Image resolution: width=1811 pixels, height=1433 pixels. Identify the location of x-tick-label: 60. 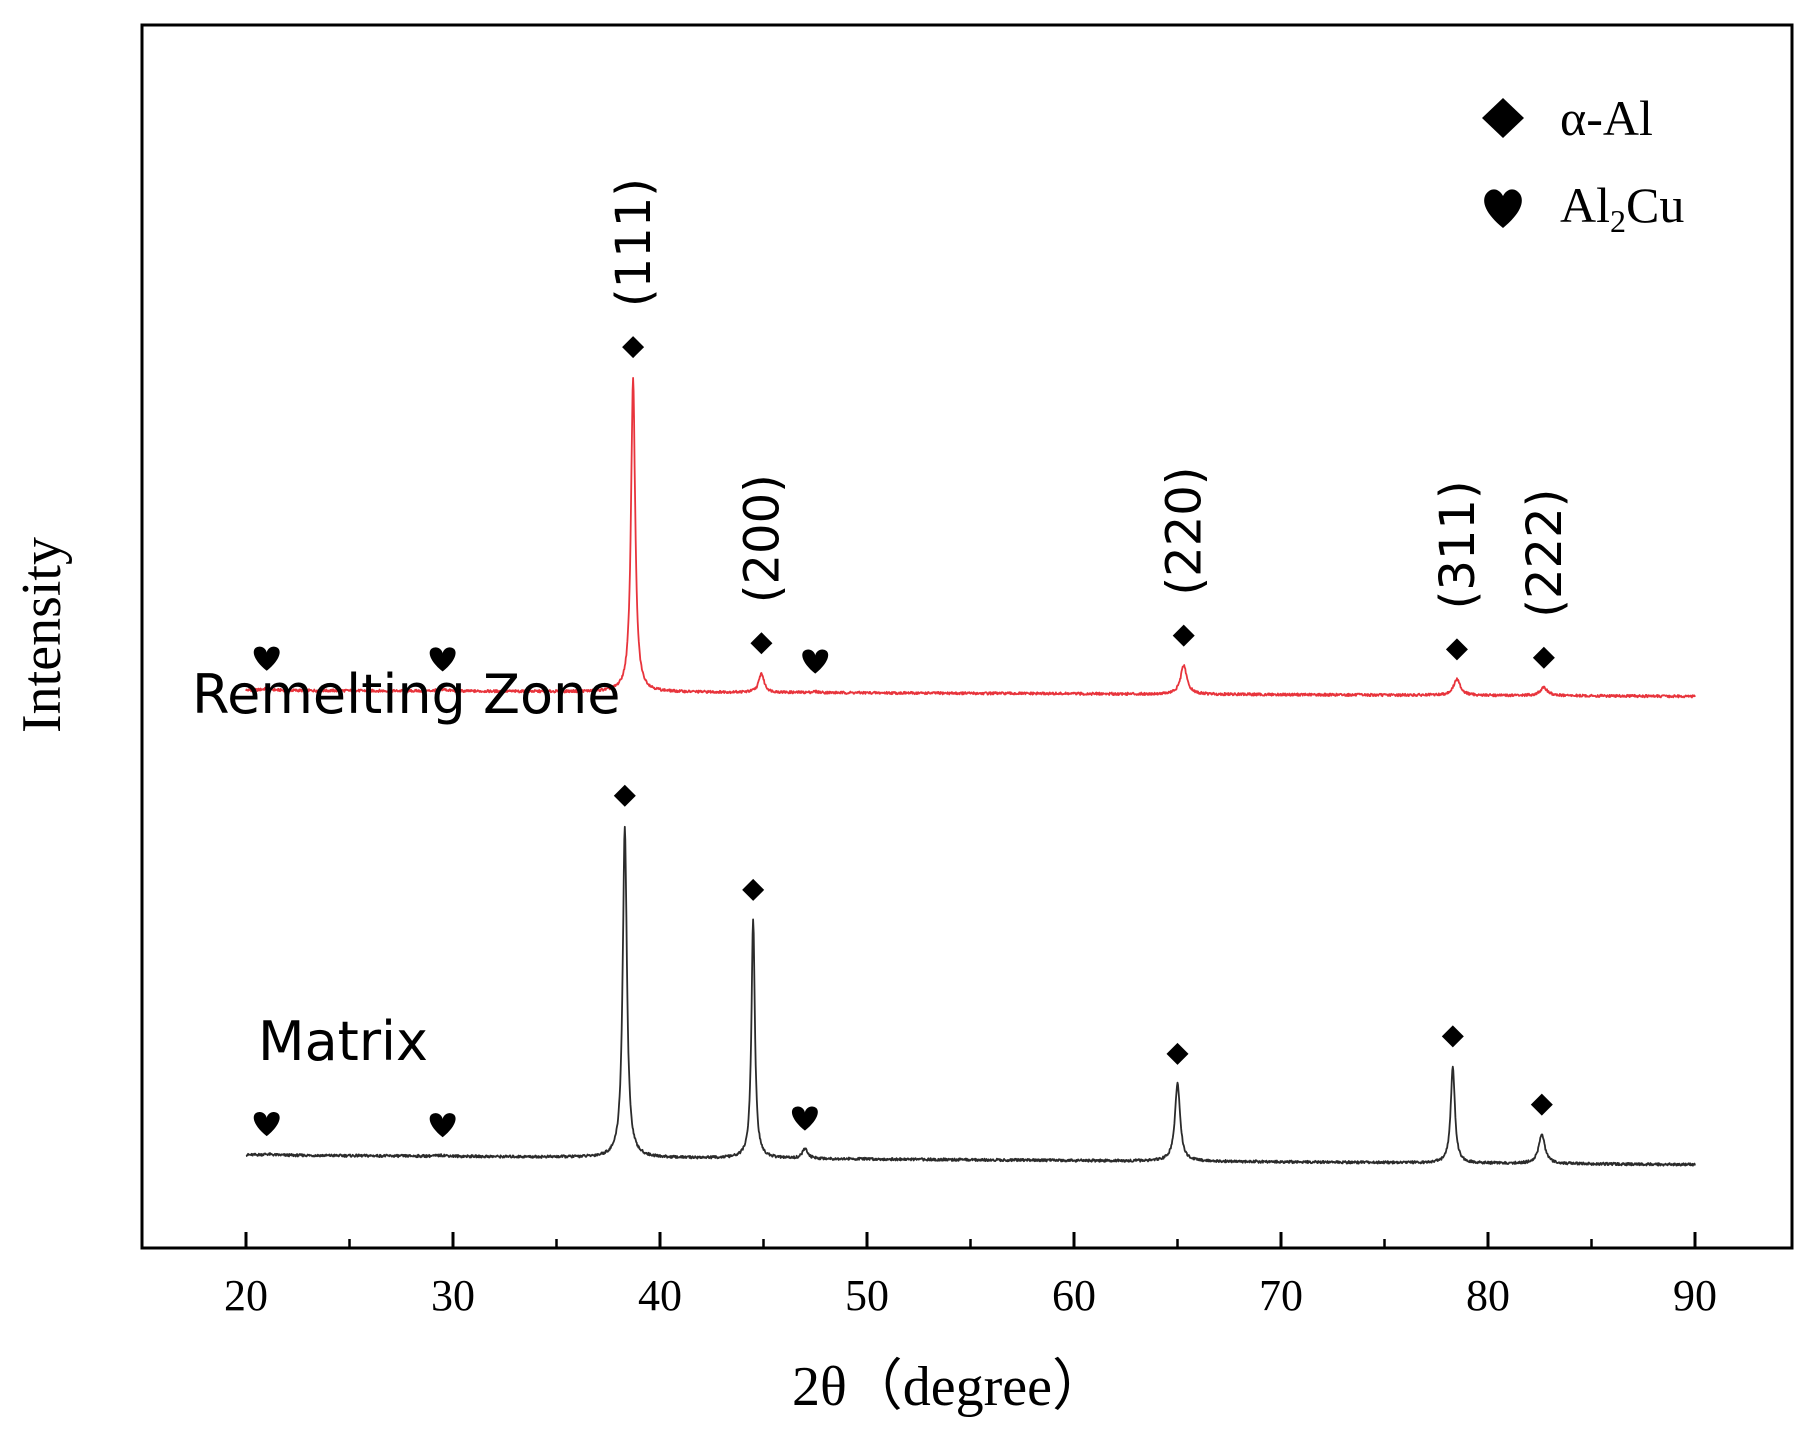
(1074, 1295).